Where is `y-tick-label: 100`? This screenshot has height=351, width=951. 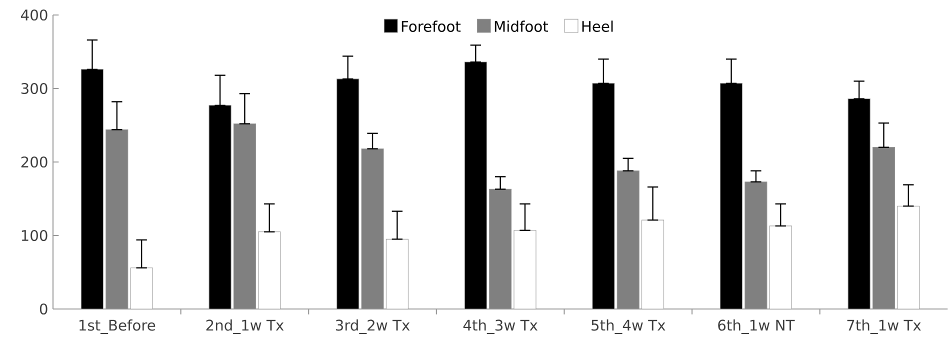
y-tick-label: 100 is located at coordinates (35, 236).